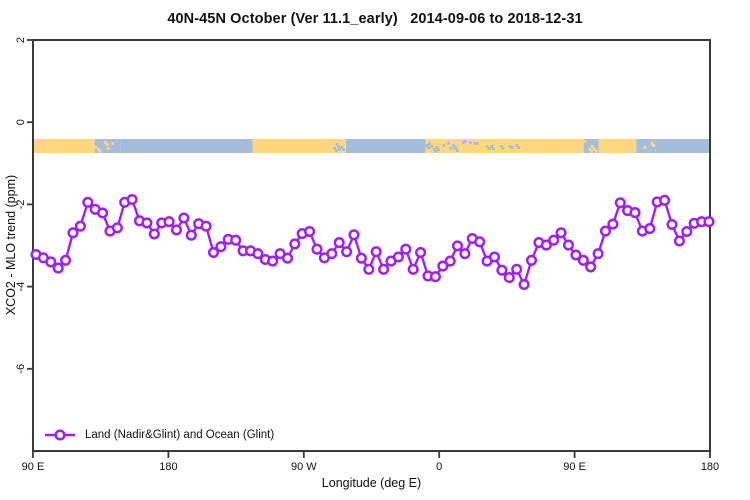 Image resolution: width=750 pixels, height=500 pixels. What do you see at coordinates (439, 467) in the screenshot?
I see `x-tick-label: 0` at bounding box center [439, 467].